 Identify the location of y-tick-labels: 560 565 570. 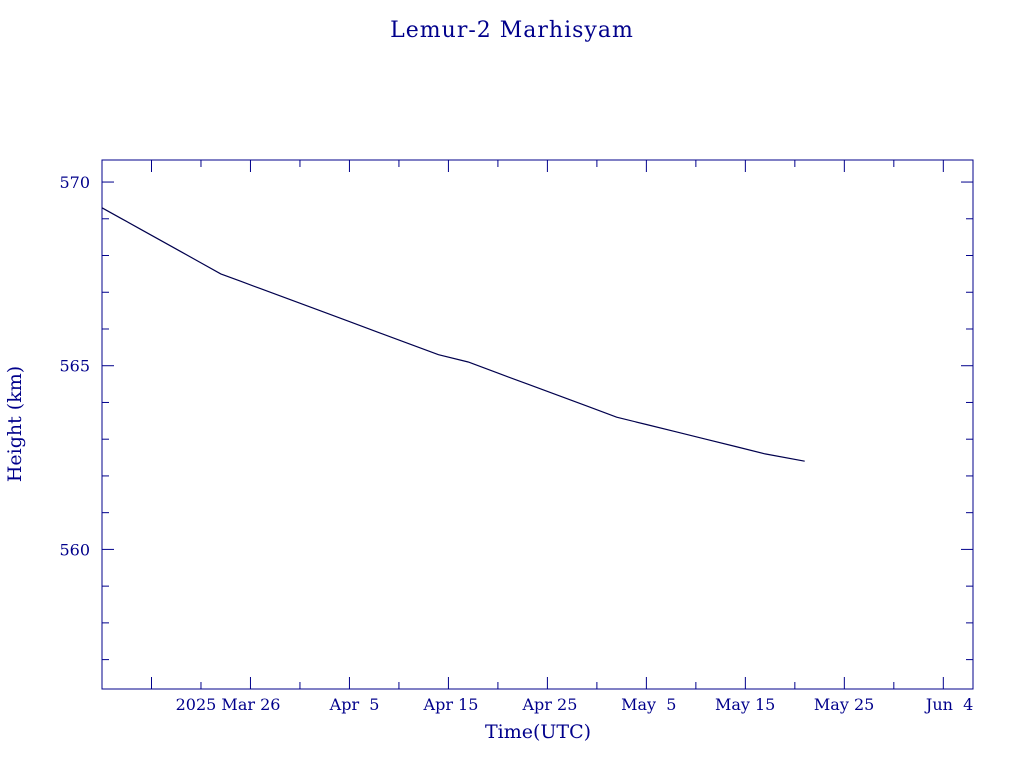
(74, 366).